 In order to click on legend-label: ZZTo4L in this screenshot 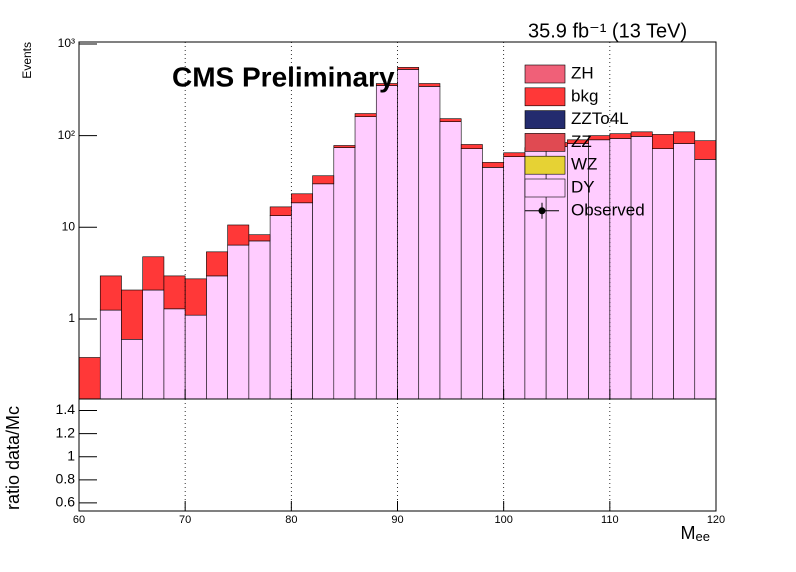, I will do `click(600, 118)`.